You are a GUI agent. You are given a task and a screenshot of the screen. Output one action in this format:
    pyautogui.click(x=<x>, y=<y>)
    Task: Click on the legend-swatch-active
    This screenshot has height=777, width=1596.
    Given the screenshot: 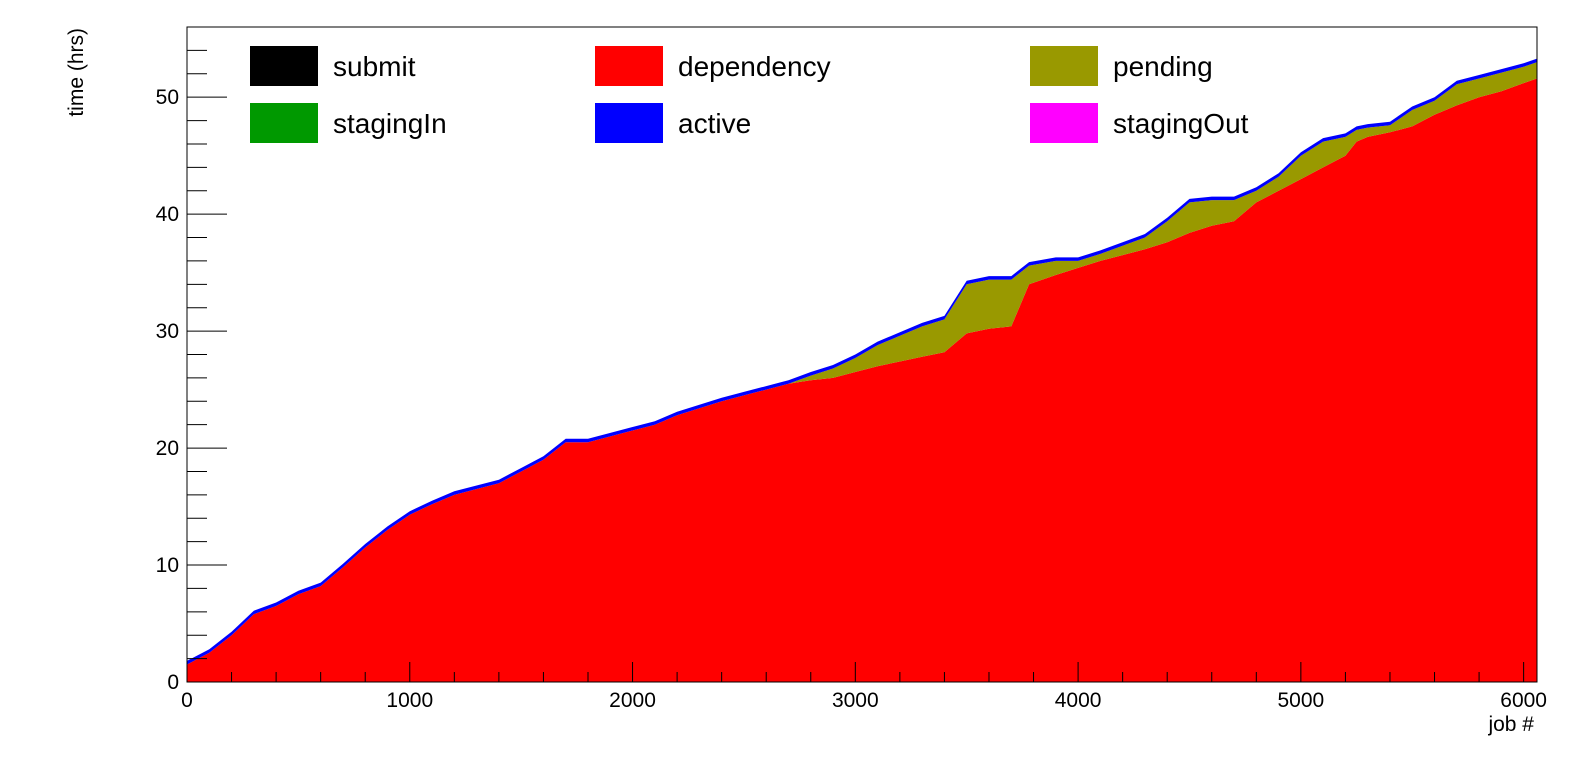 What is the action you would take?
    pyautogui.click(x=629, y=123)
    